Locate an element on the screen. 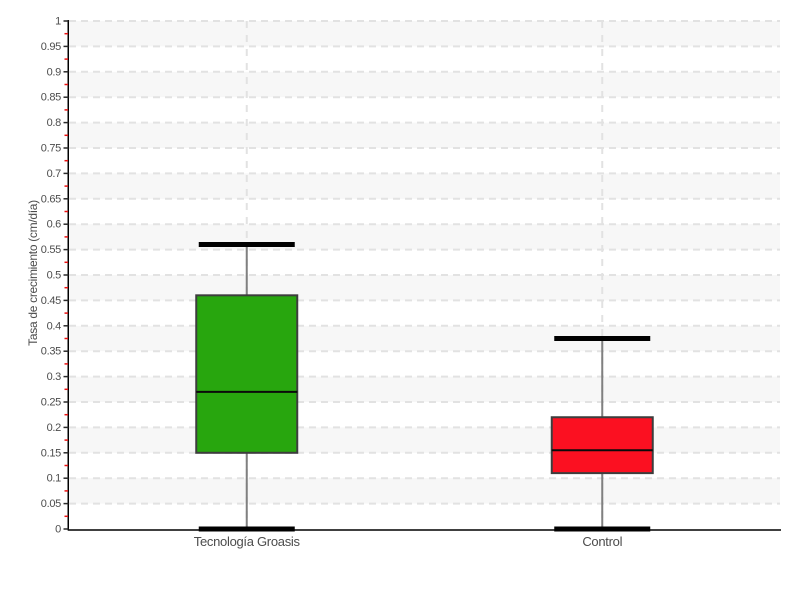 The image size is (800, 600). y-tick-label: 0.25 is located at coordinates (51, 403).